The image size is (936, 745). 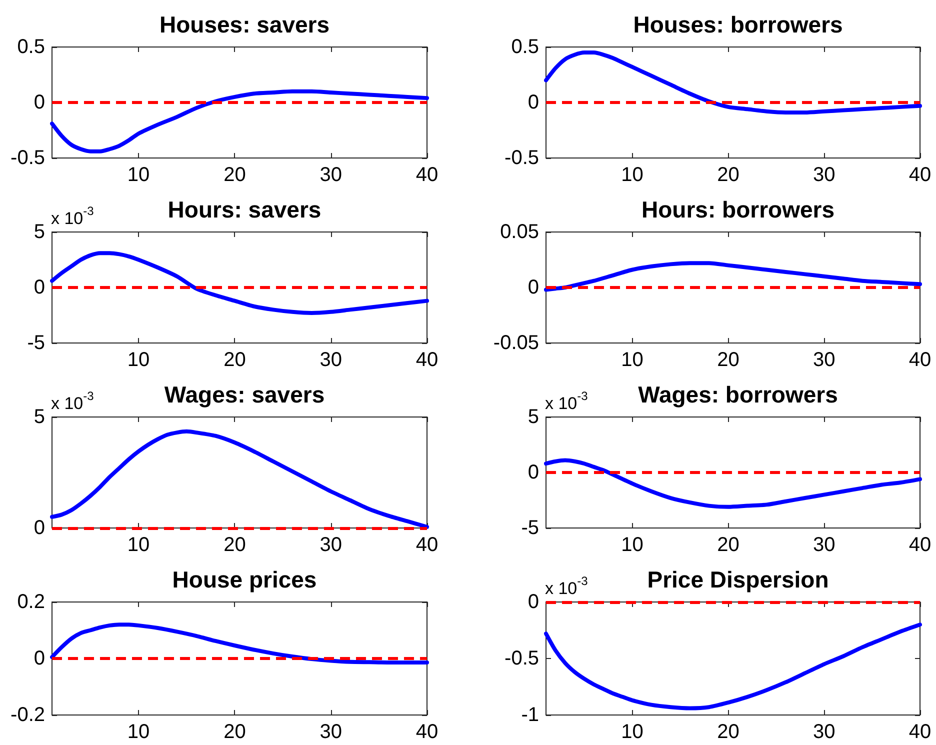 I want to click on chart-title: Hours: savers, so click(x=245, y=209).